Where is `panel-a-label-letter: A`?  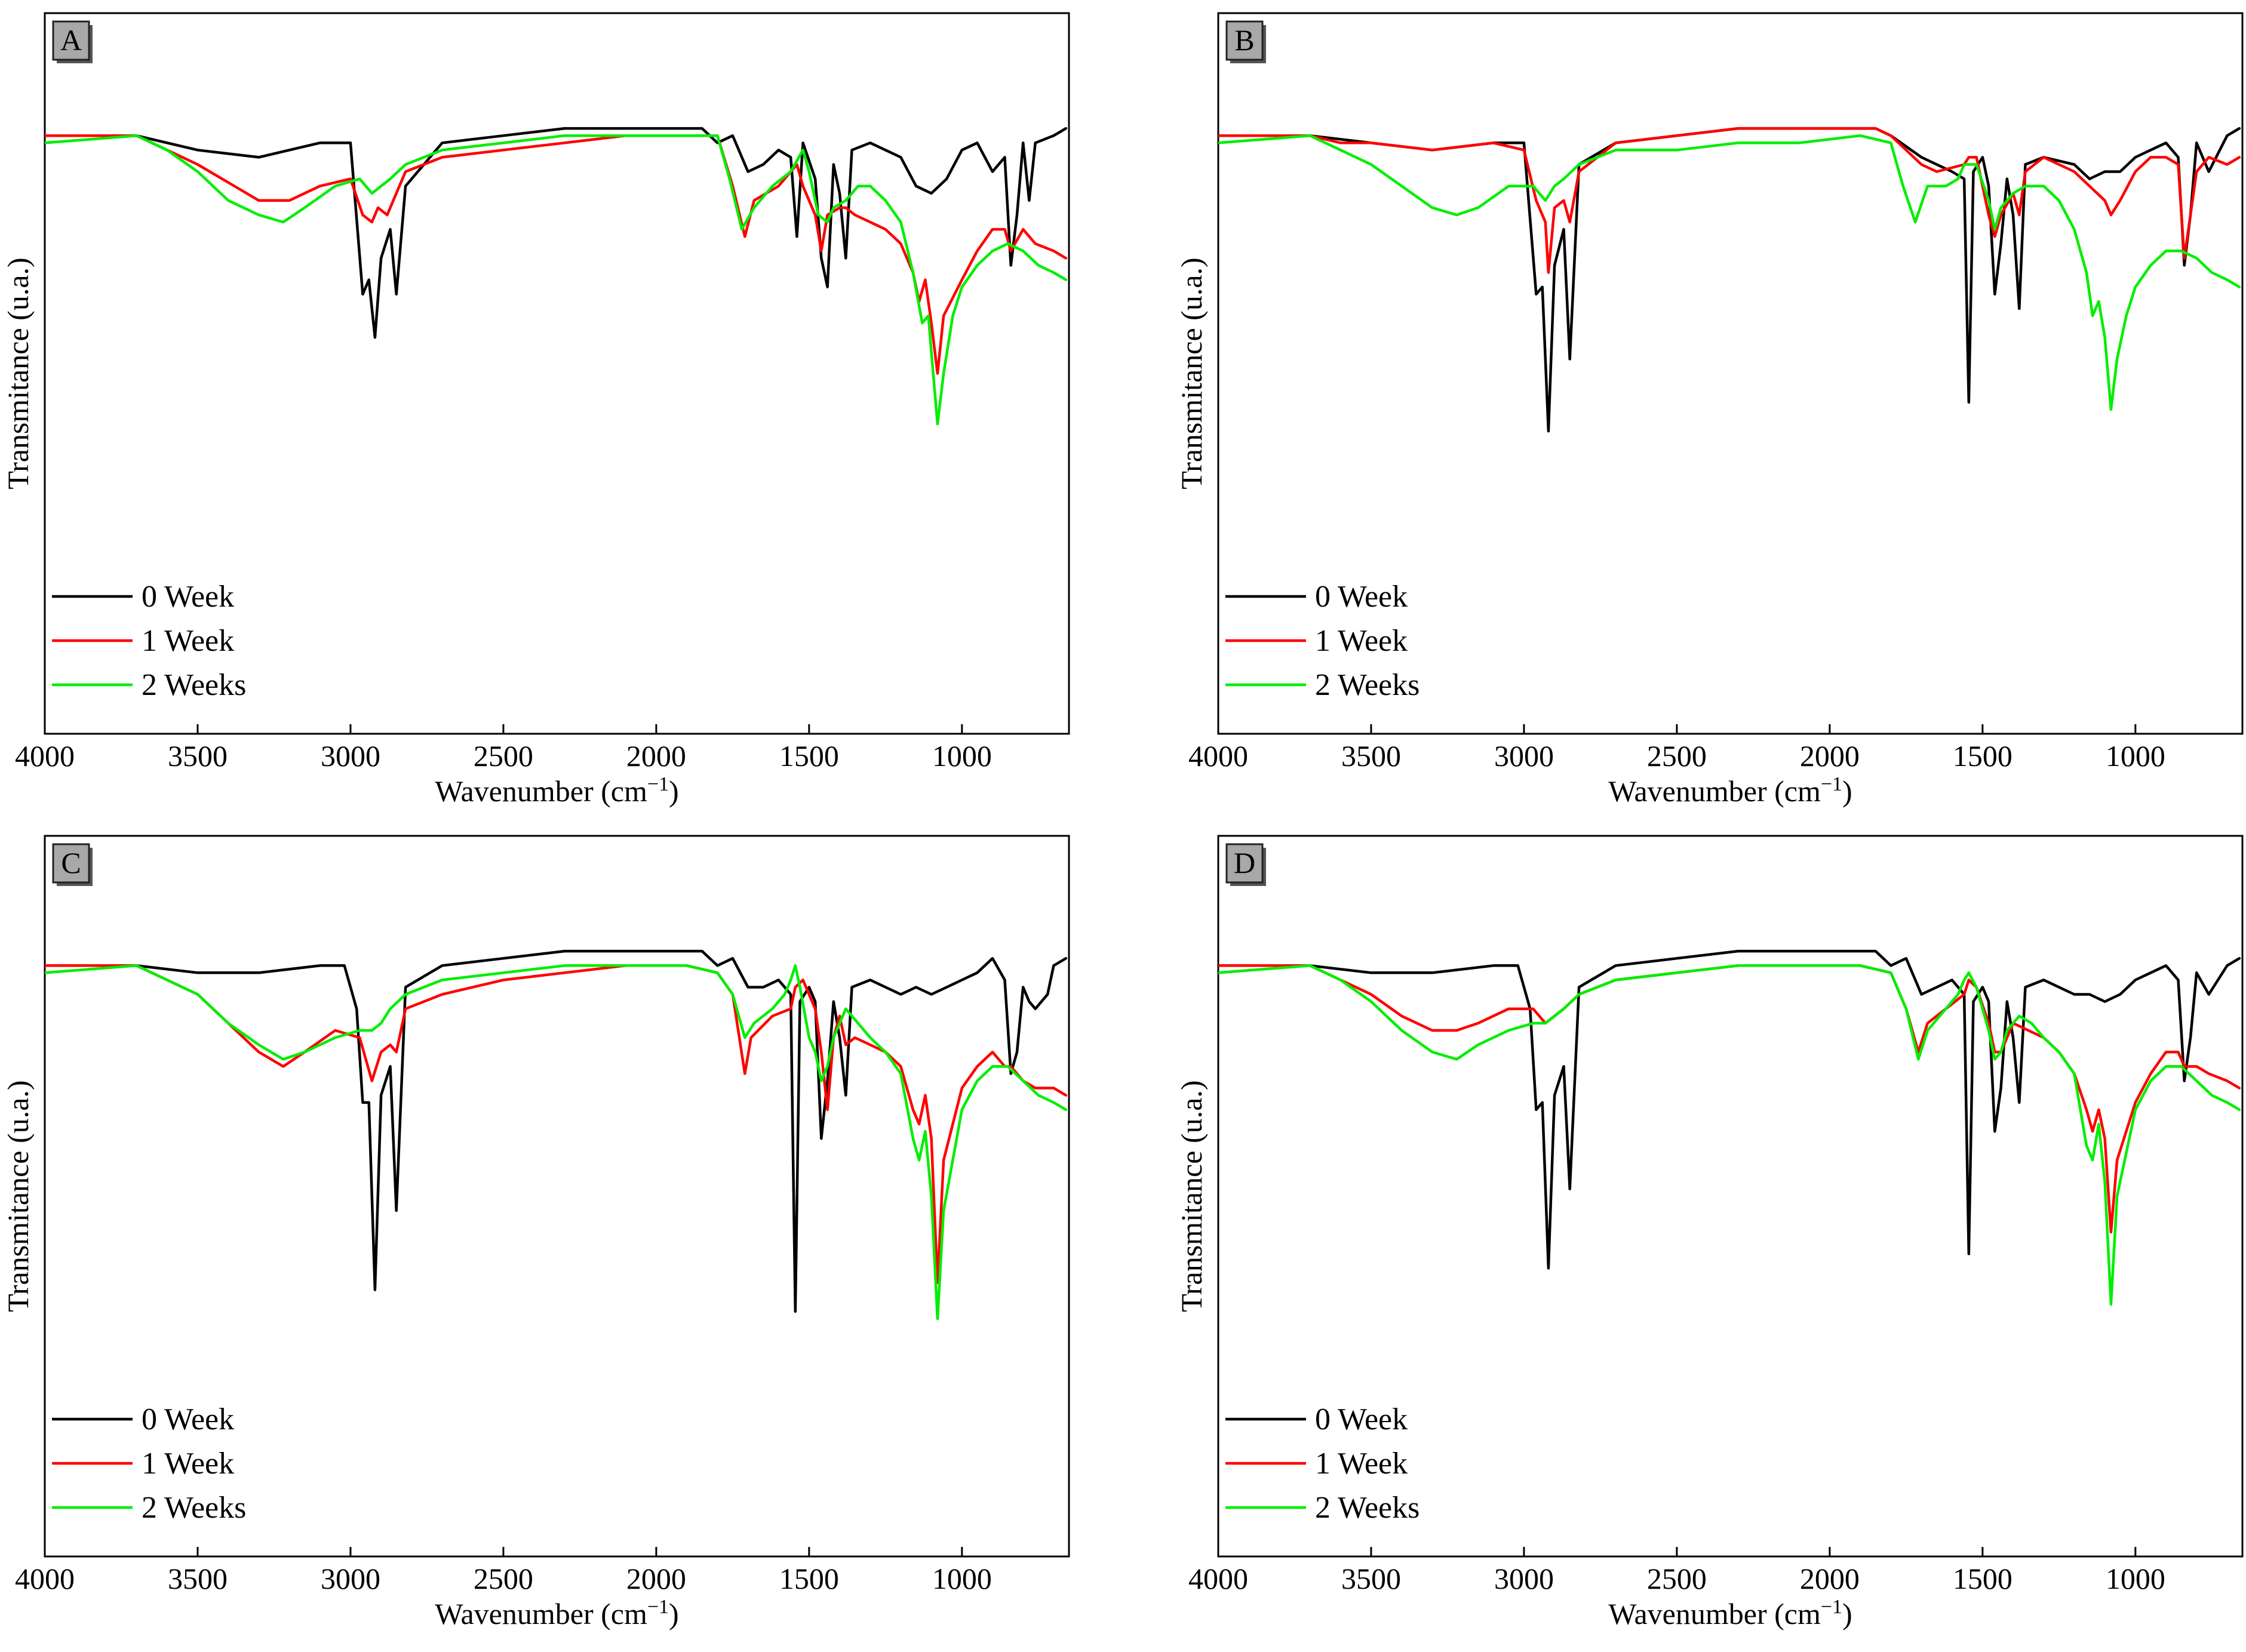 panel-a-label-letter: A is located at coordinates (71, 40).